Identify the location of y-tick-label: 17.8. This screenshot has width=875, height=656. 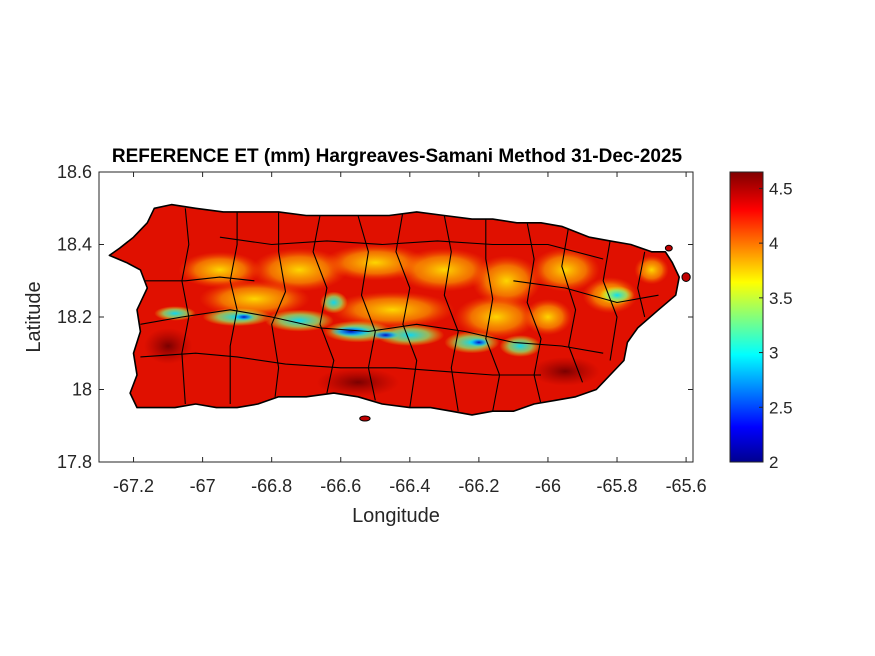
(74, 462).